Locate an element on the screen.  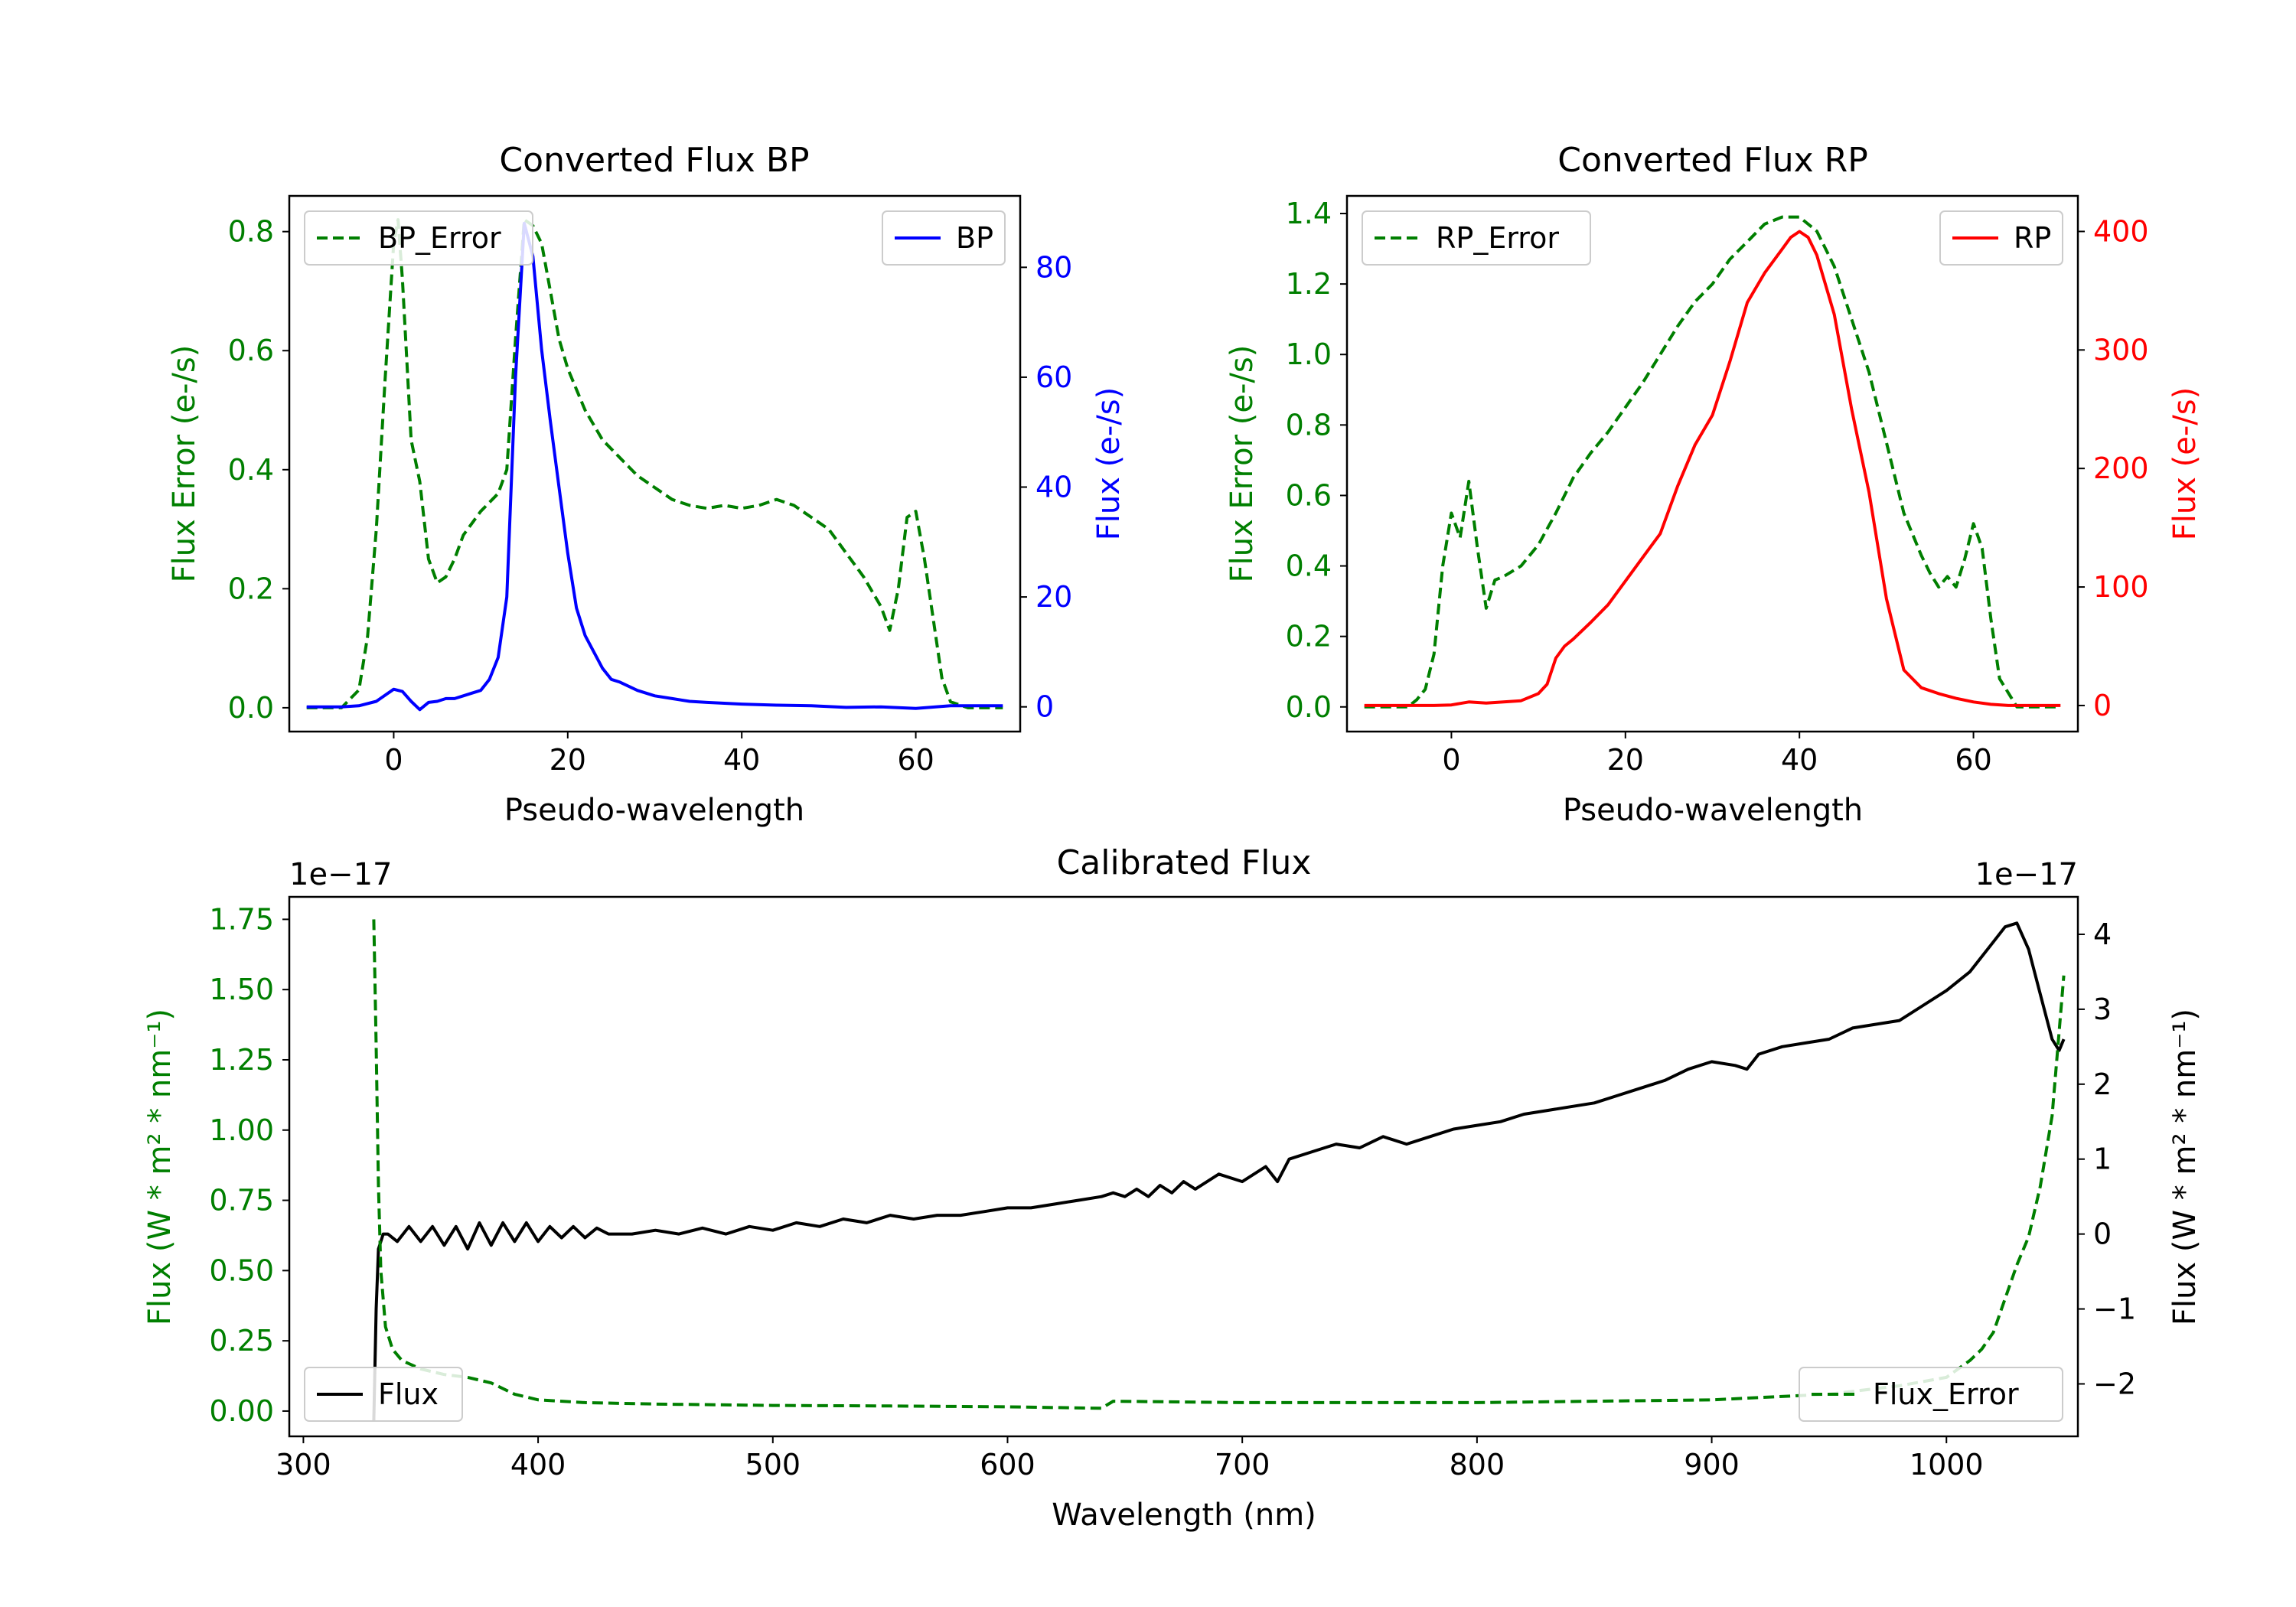
rp-left-y-tick-label: 0.4 is located at coordinates (1309, 566).